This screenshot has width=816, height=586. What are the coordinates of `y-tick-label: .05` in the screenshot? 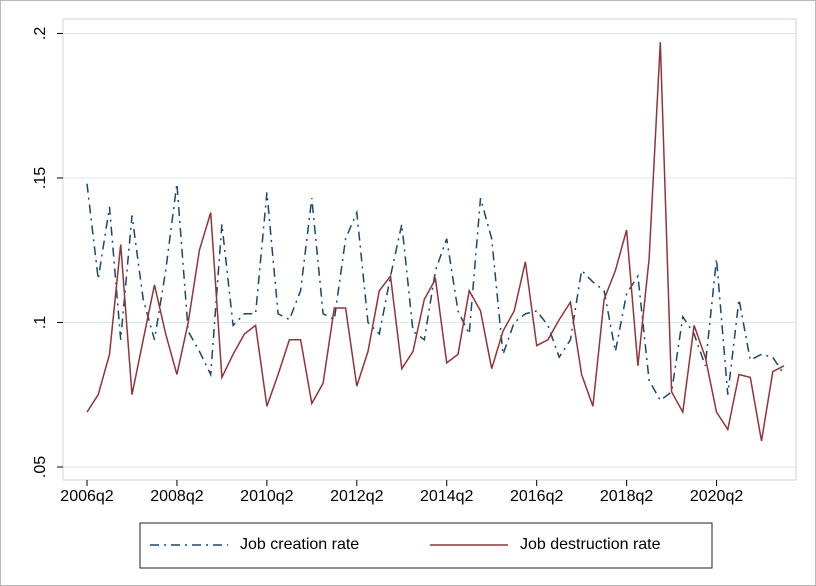 It's located at (40, 467).